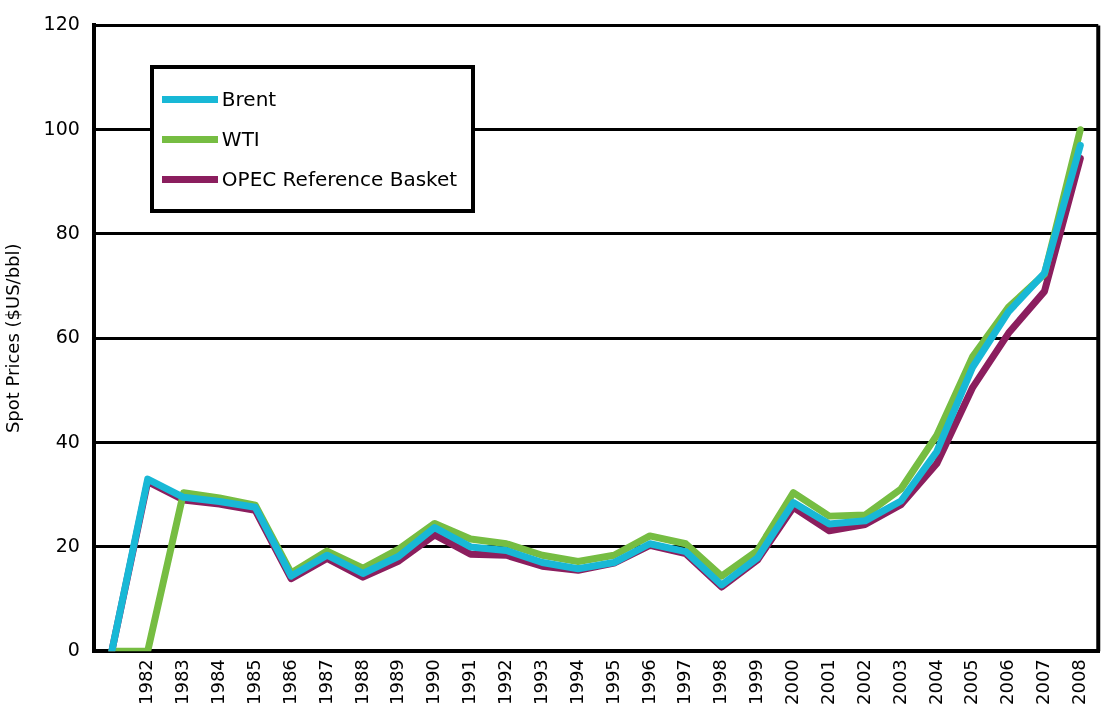 The height and width of the screenshot is (713, 1110). Describe the element at coordinates (73, 649) in the screenshot. I see `y-tick-label: 0` at that location.